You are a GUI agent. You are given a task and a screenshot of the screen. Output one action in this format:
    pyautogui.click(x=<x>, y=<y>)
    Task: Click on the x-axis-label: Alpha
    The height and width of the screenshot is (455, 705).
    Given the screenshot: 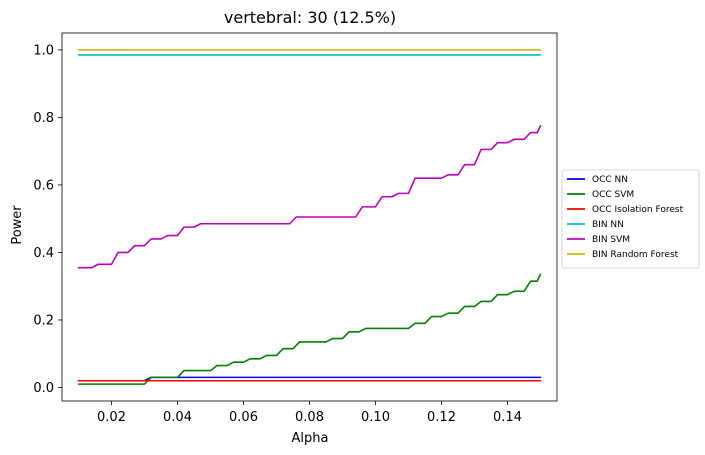 What is the action you would take?
    pyautogui.click(x=310, y=438)
    